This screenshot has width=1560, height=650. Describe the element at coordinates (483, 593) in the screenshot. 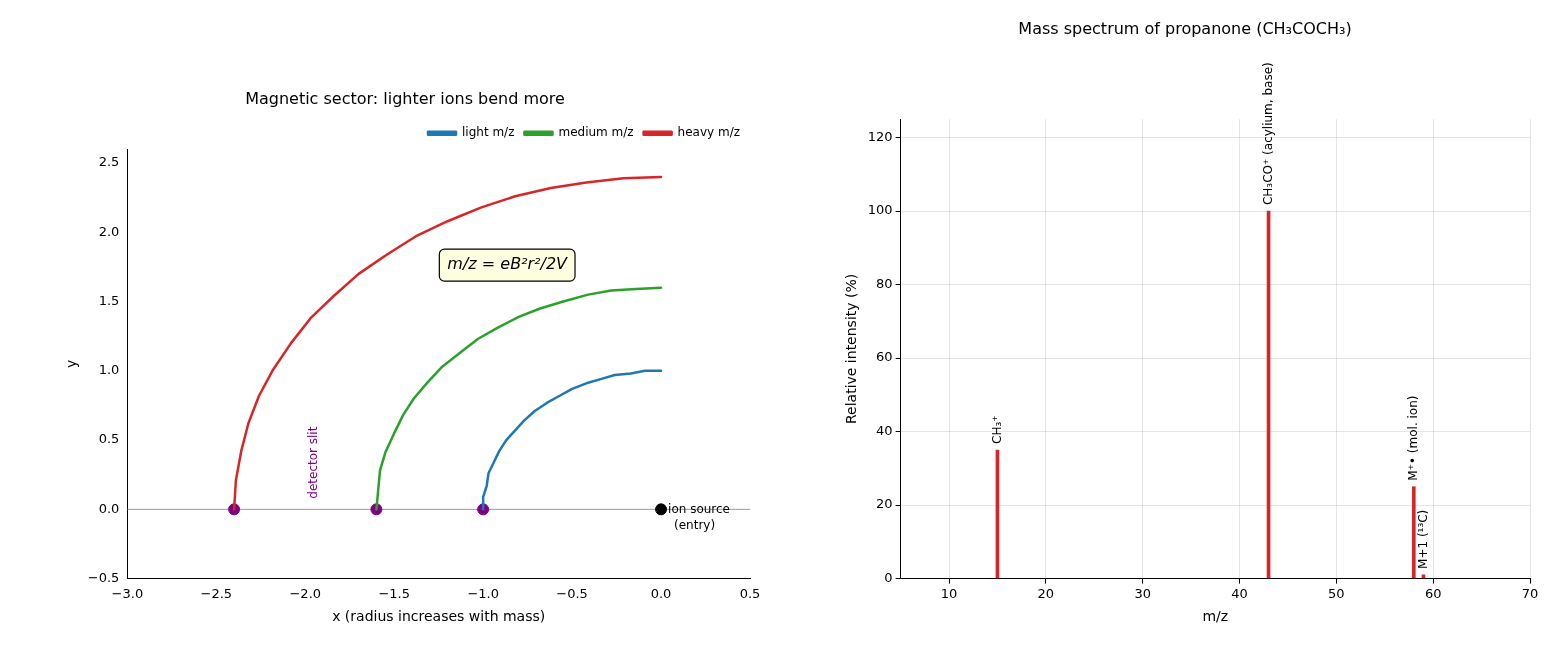

I see `x-tick-label: −1.0` at that location.